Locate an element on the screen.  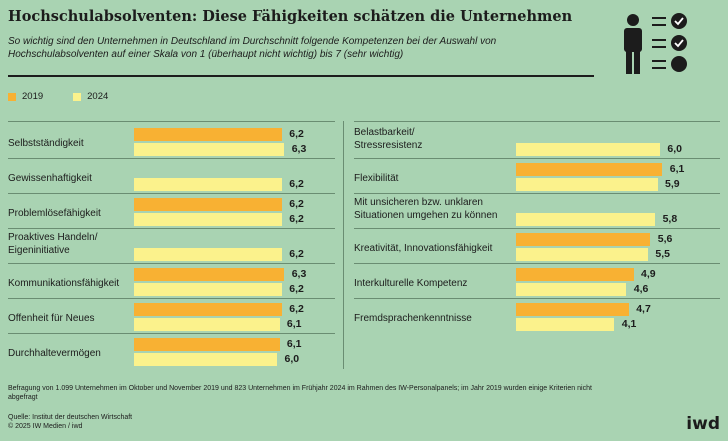
category-label: Belastbarkeit/Stressresistenz is located at coordinates (388, 139).